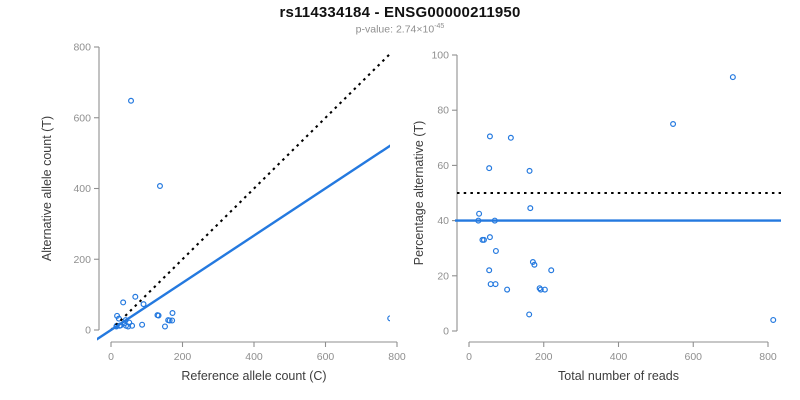 The image size is (800, 400). Describe the element at coordinates (443, 221) in the screenshot. I see `y-tick-label: 40` at that location.